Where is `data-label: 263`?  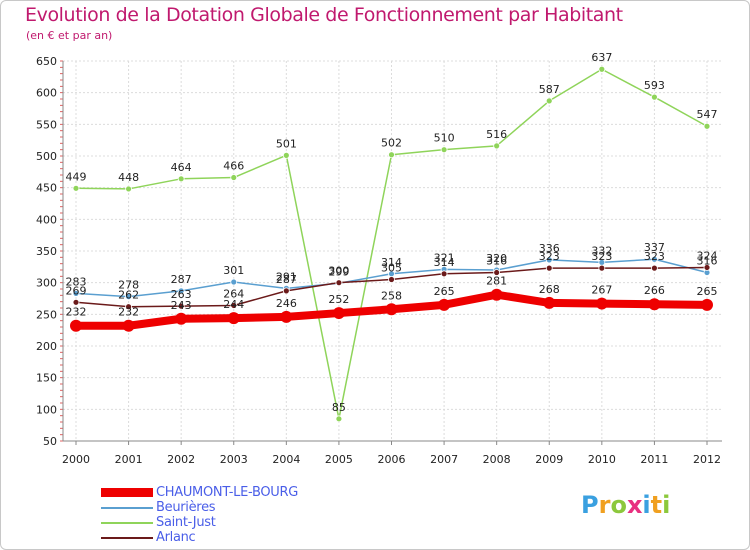 data-label: 263 is located at coordinates (181, 294).